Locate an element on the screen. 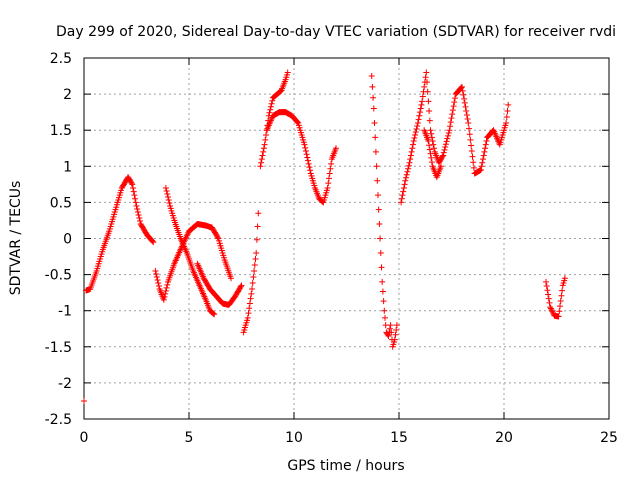 This screenshot has width=640, height=480. x-tick-label: 10 is located at coordinates (294, 438).